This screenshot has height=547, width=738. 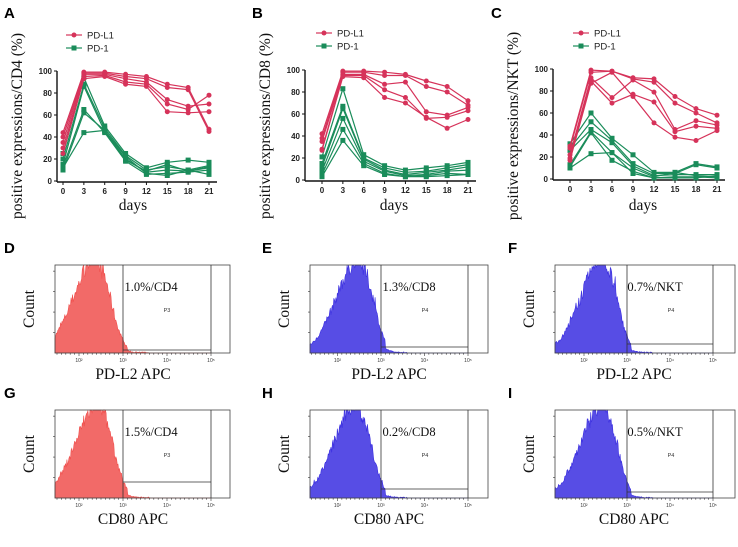 What do you see at coordinates (634, 519) in the screenshot?
I see `x-axis-label: CD80 APC` at bounding box center [634, 519].